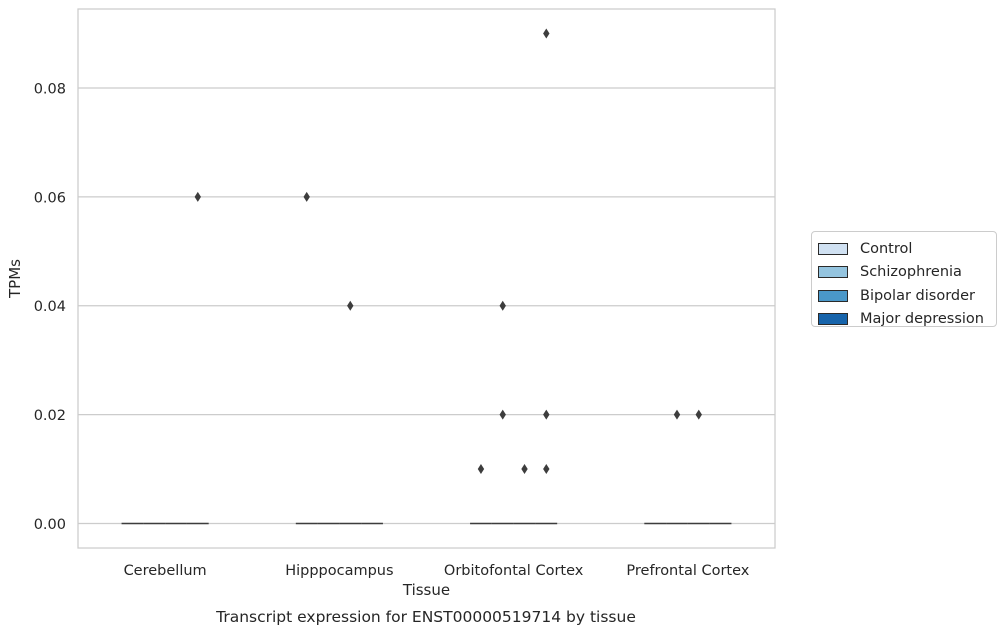 This screenshot has width=1007, height=634. What do you see at coordinates (886, 248) in the screenshot?
I see `legend-label: Control` at bounding box center [886, 248].